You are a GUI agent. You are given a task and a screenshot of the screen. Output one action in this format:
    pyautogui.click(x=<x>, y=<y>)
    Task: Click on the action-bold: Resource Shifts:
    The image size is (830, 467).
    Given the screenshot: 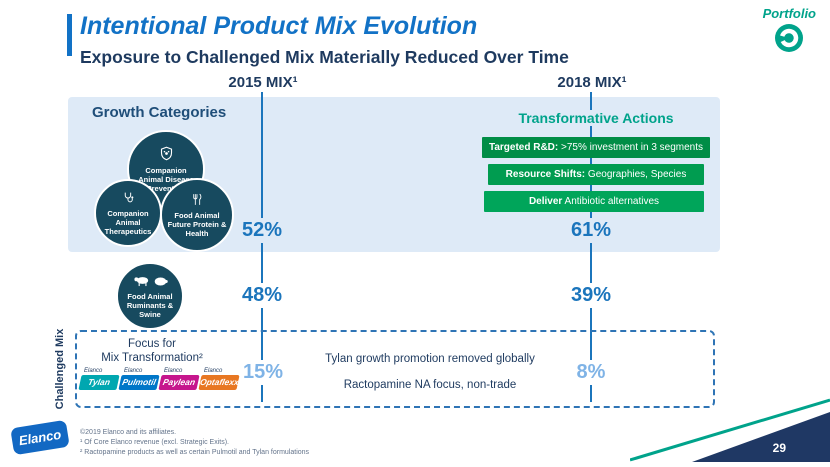 What is the action you would take?
    pyautogui.click(x=545, y=174)
    